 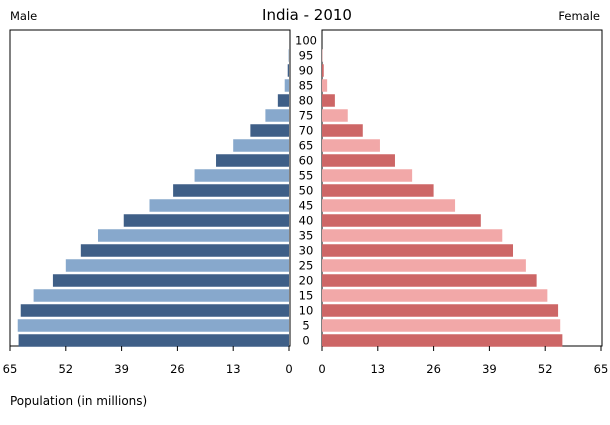 I want to click on age-label-75: 75, so click(x=306, y=116).